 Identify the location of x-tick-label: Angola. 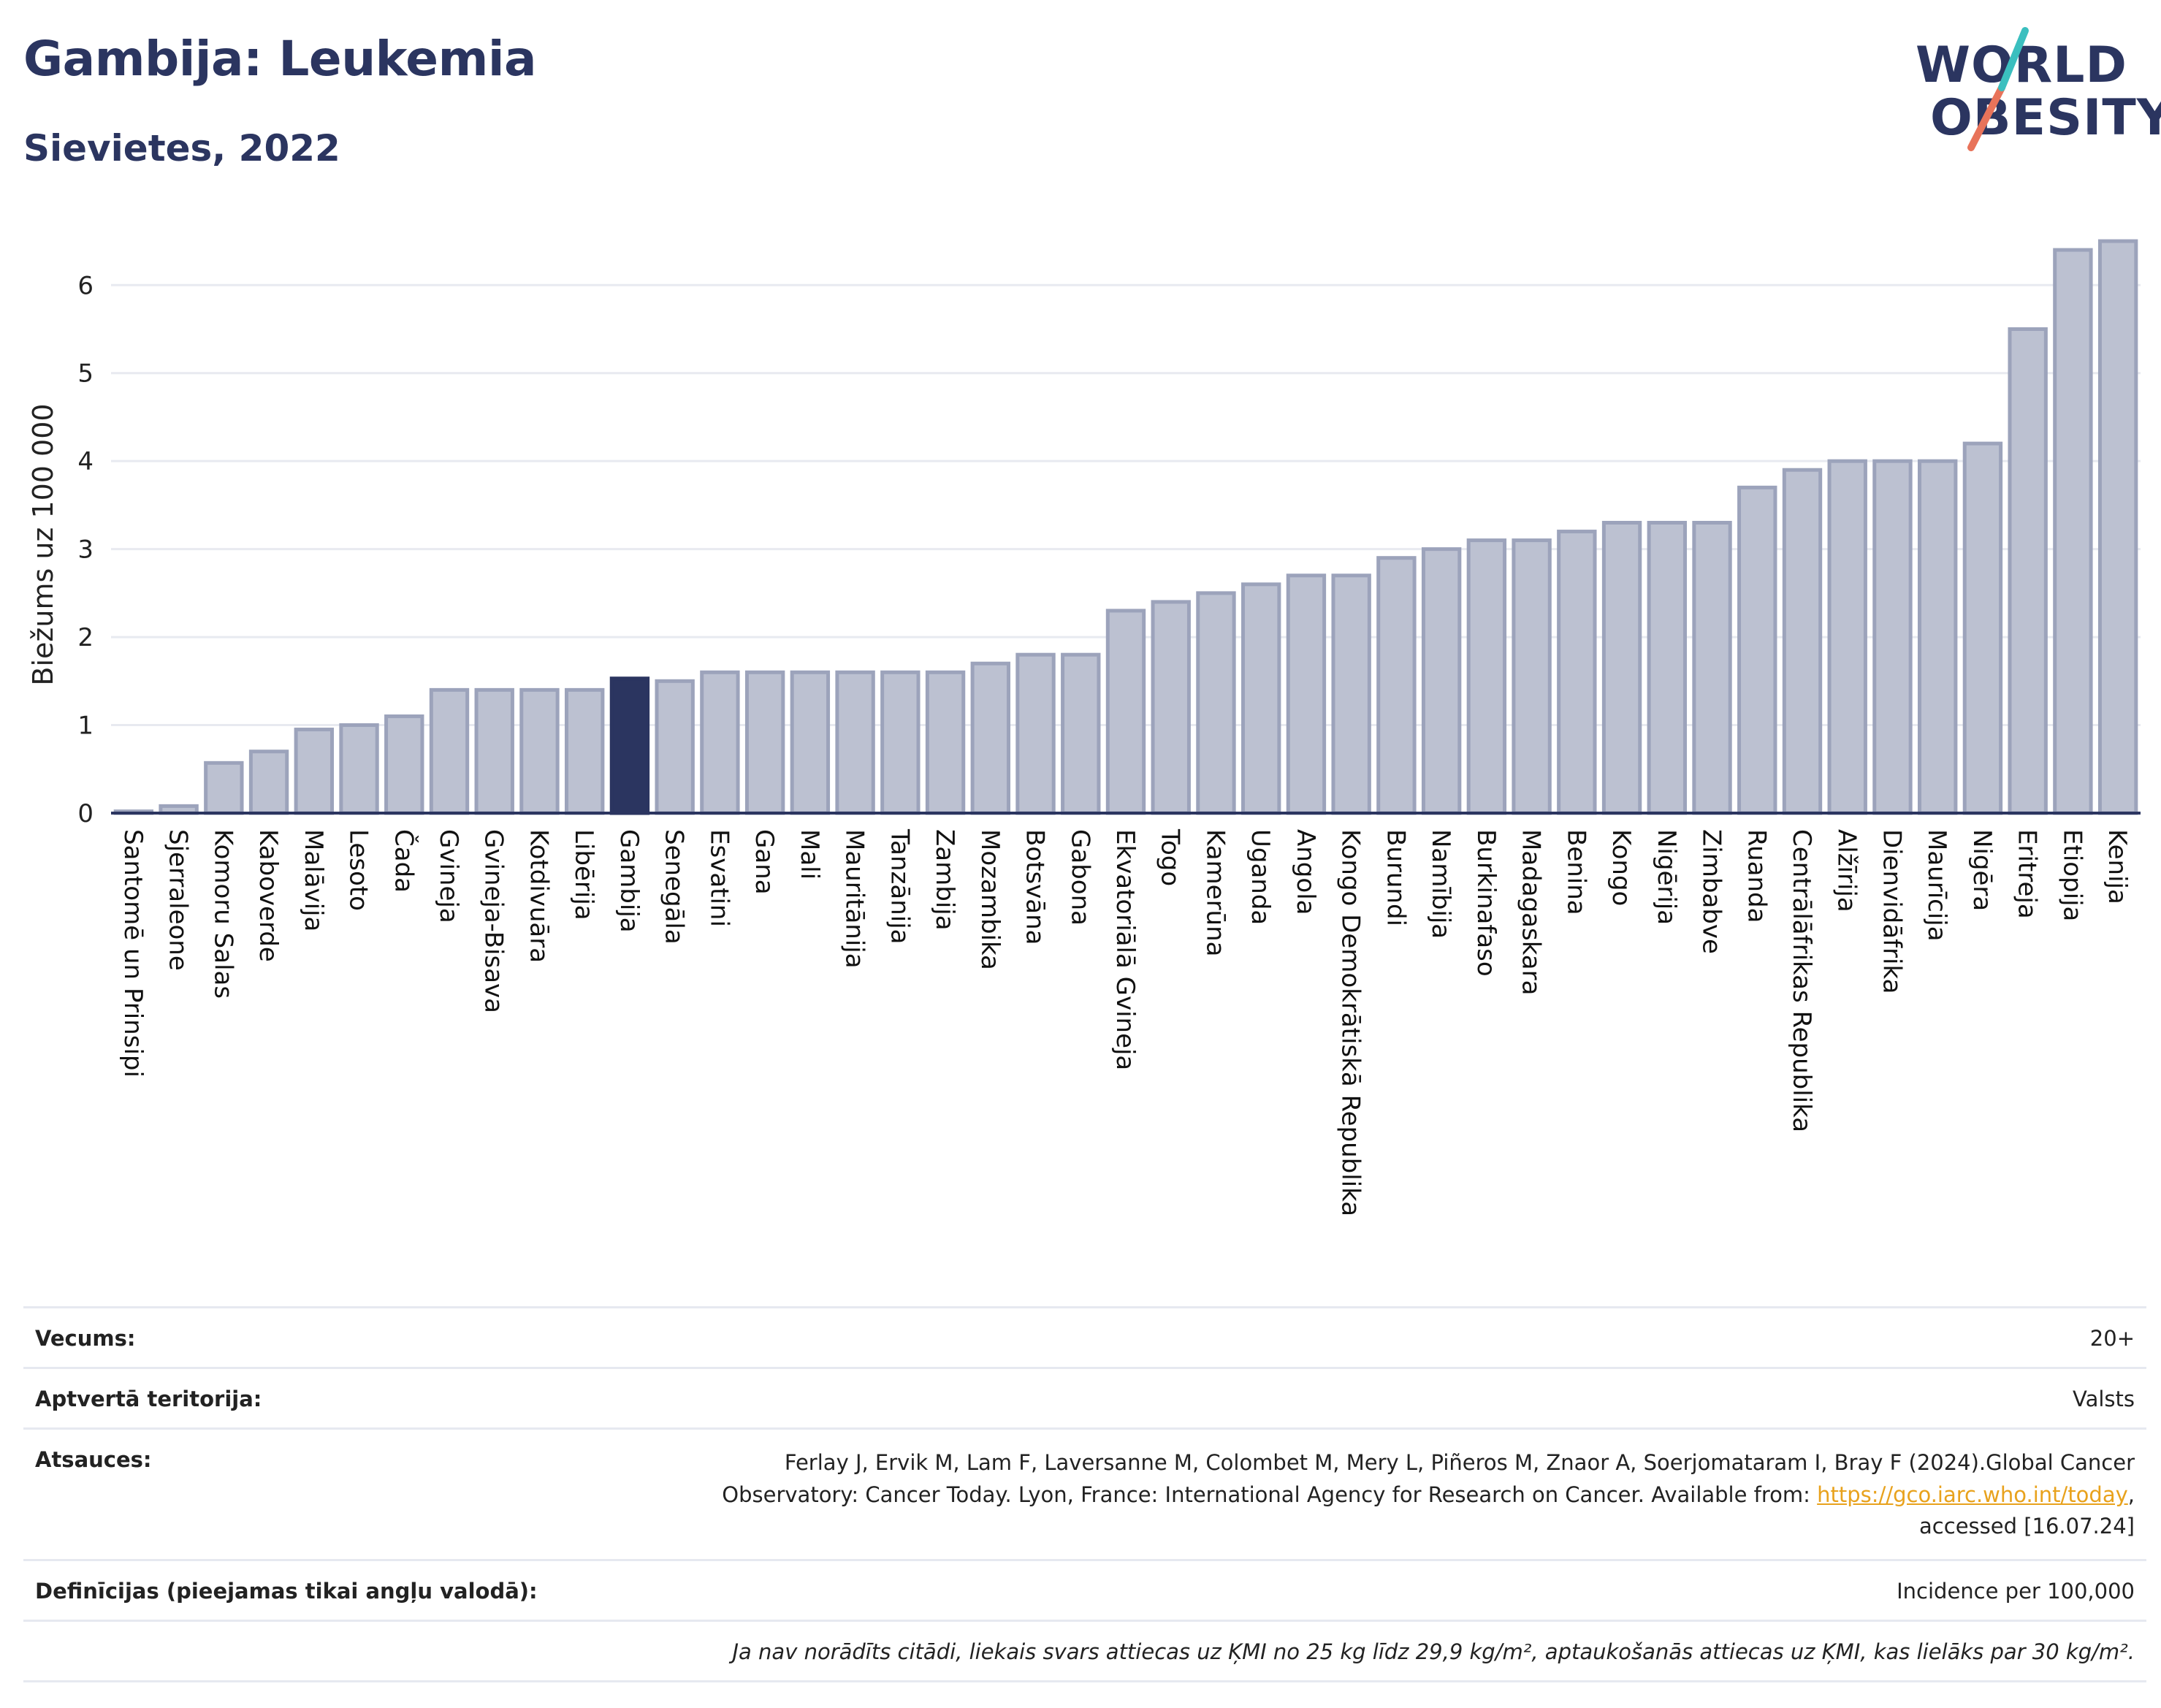
(1305, 872).